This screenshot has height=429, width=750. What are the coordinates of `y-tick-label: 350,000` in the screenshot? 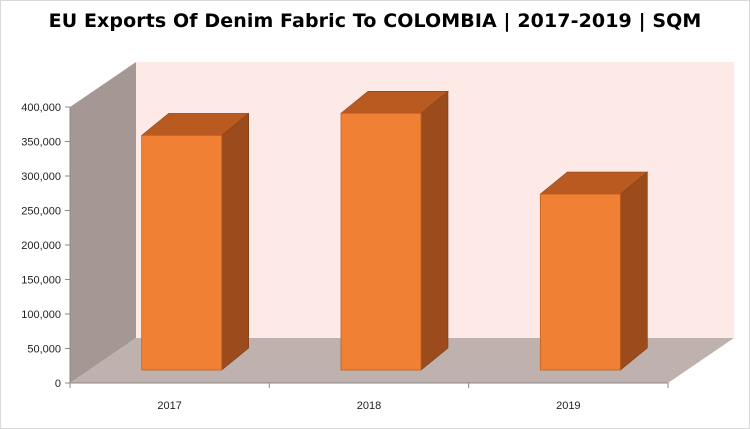 It's located at (41, 143).